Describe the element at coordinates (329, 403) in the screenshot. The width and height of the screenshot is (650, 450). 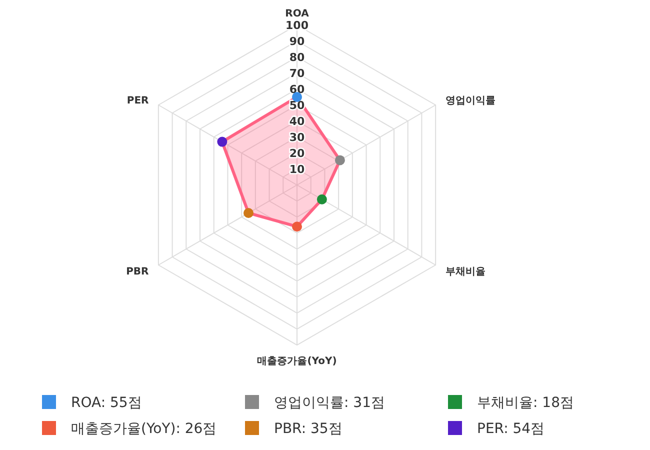
I see `text: 영업이익률: 31점` at that location.